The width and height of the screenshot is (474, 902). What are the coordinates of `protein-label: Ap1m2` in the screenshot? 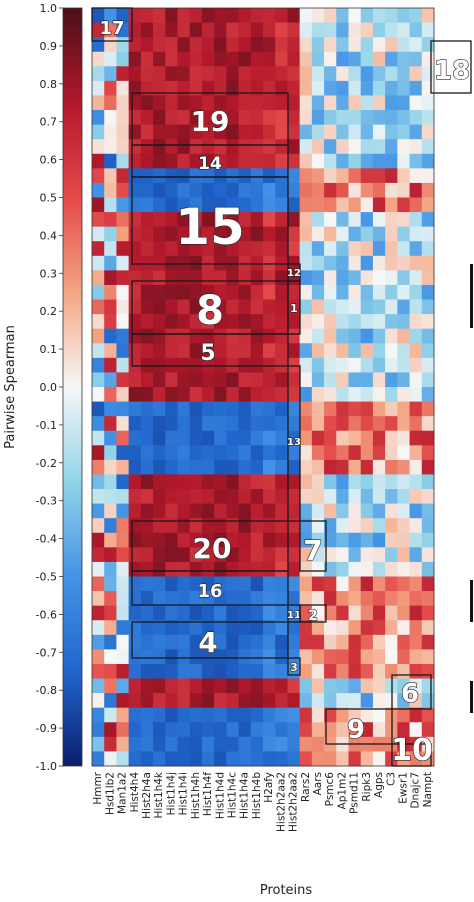 It's located at (342, 790).